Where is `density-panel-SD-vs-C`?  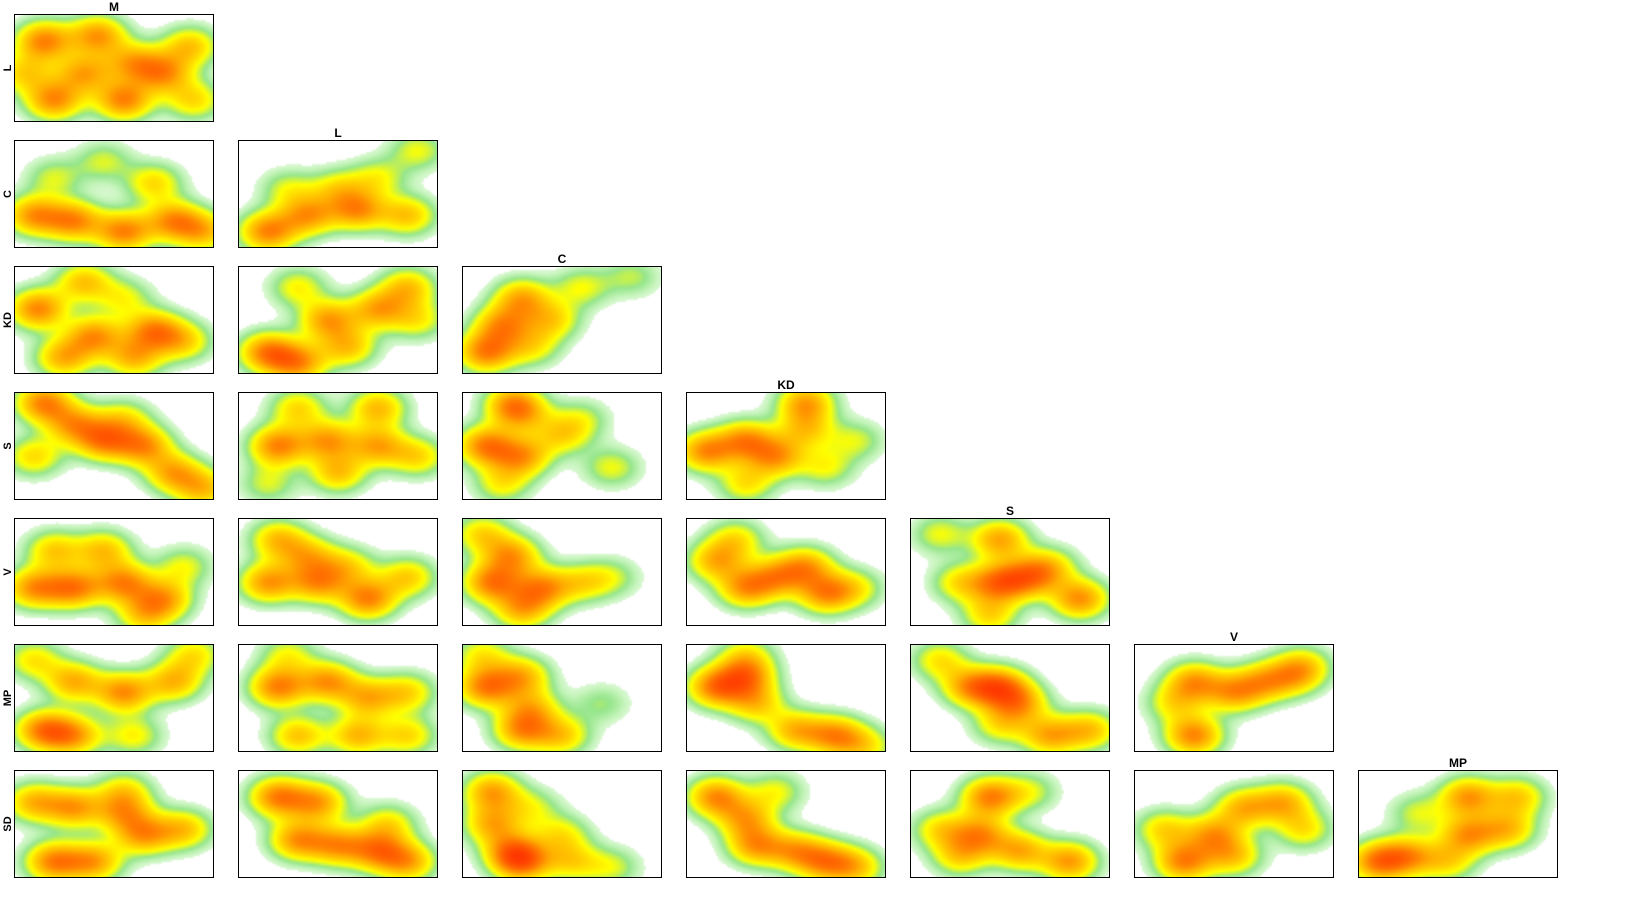 density-panel-SD-vs-C is located at coordinates (562, 824).